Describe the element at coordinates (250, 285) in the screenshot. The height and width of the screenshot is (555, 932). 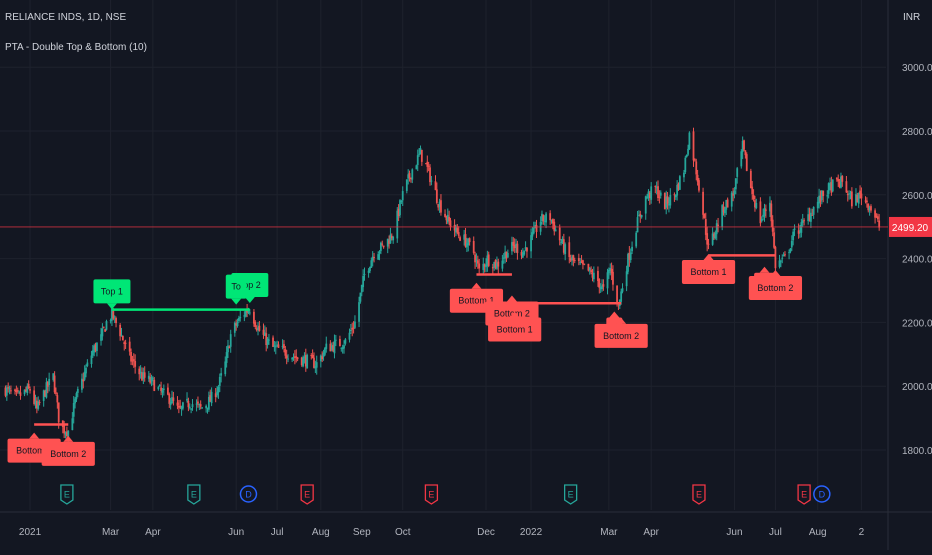
I see `label-text: Top 2` at that location.